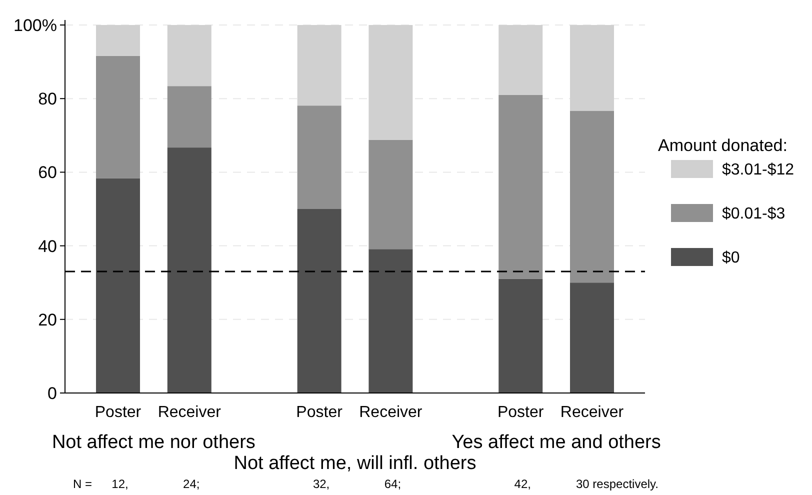  What do you see at coordinates (723, 145) in the screenshot?
I see `legend-title: Amount donated:` at bounding box center [723, 145].